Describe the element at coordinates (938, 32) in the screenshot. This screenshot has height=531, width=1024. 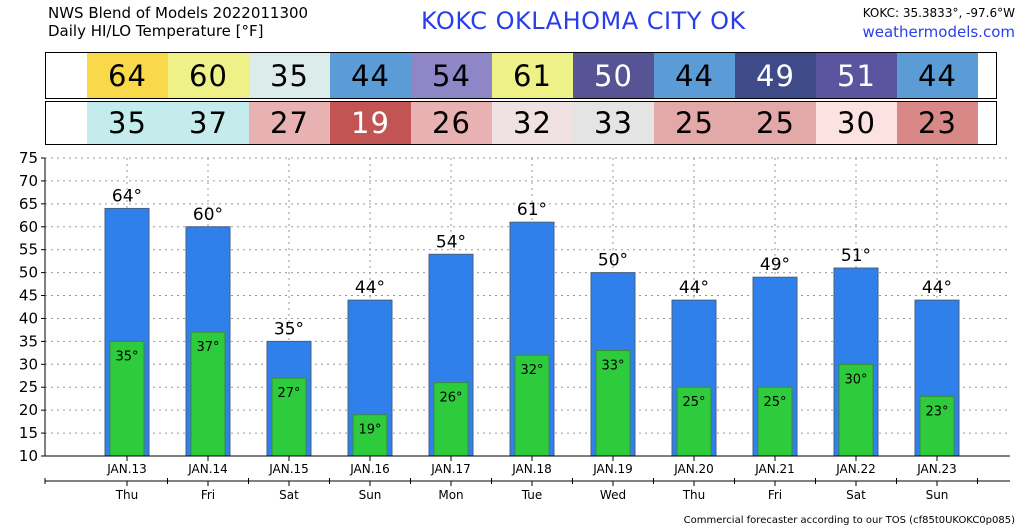
I see `site-link: weathermodels.com` at that location.